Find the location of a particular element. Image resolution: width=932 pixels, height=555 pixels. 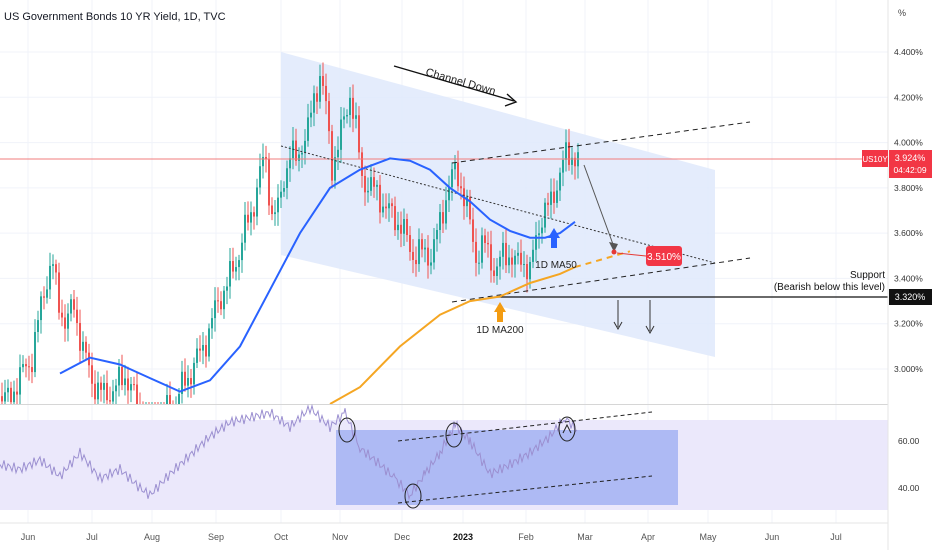

time-tick-label: Mar is located at coordinates (585, 537).